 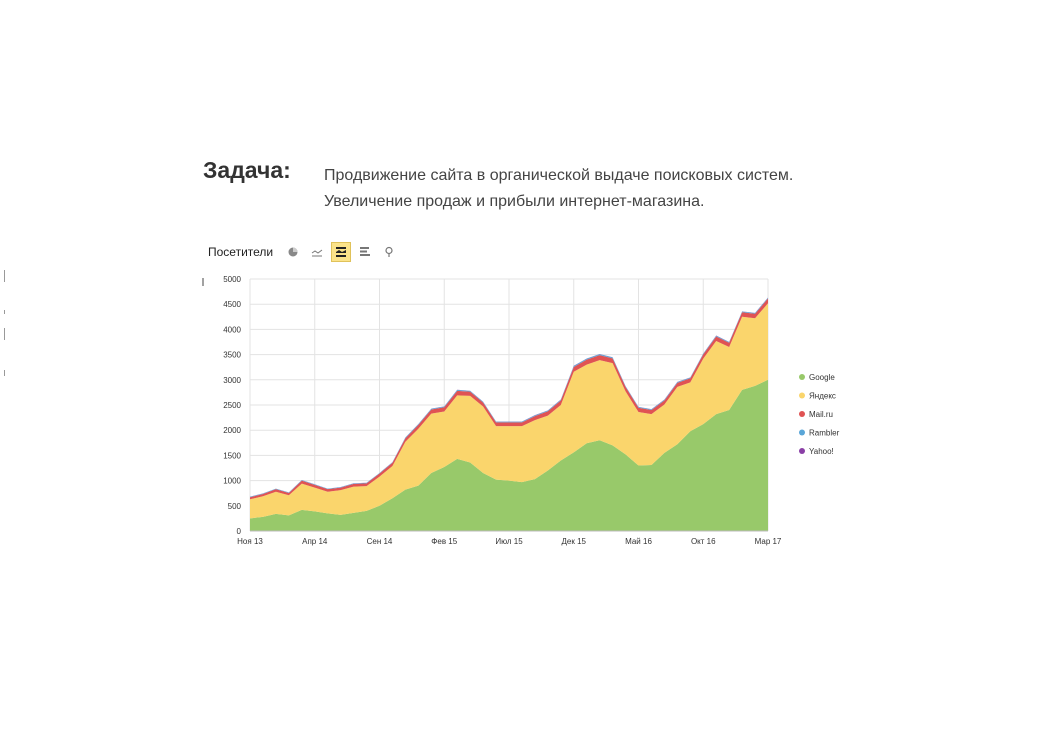 I want to click on legend-label: Yahoo!, so click(x=821, y=451).